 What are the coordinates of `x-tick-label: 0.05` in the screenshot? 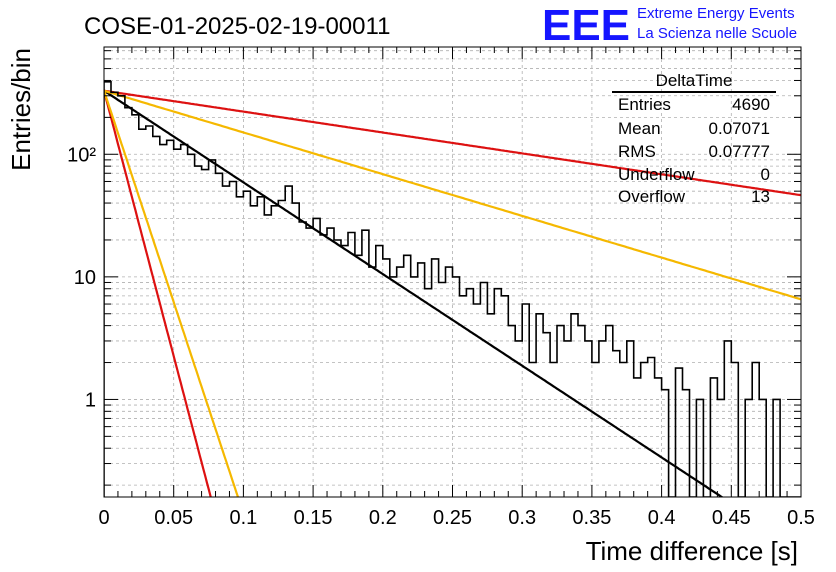 It's located at (173, 518).